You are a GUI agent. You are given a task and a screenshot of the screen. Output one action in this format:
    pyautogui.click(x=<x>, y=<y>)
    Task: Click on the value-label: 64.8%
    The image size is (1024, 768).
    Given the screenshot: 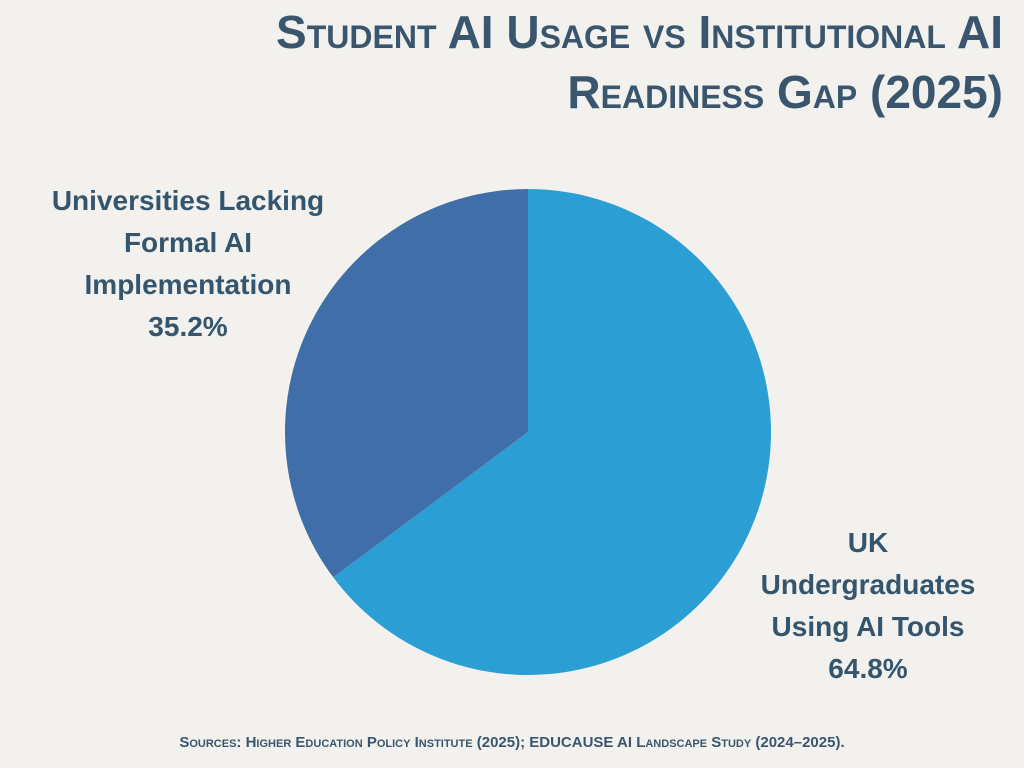 What is the action you would take?
    pyautogui.click(x=868, y=668)
    